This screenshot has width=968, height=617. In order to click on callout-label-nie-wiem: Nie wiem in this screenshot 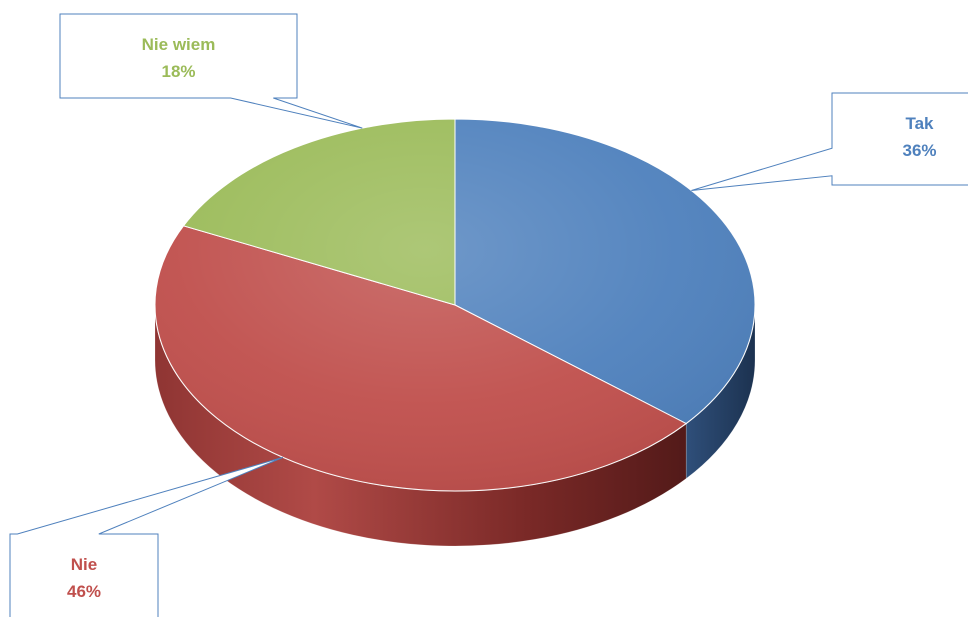, I will do `click(179, 44)`.